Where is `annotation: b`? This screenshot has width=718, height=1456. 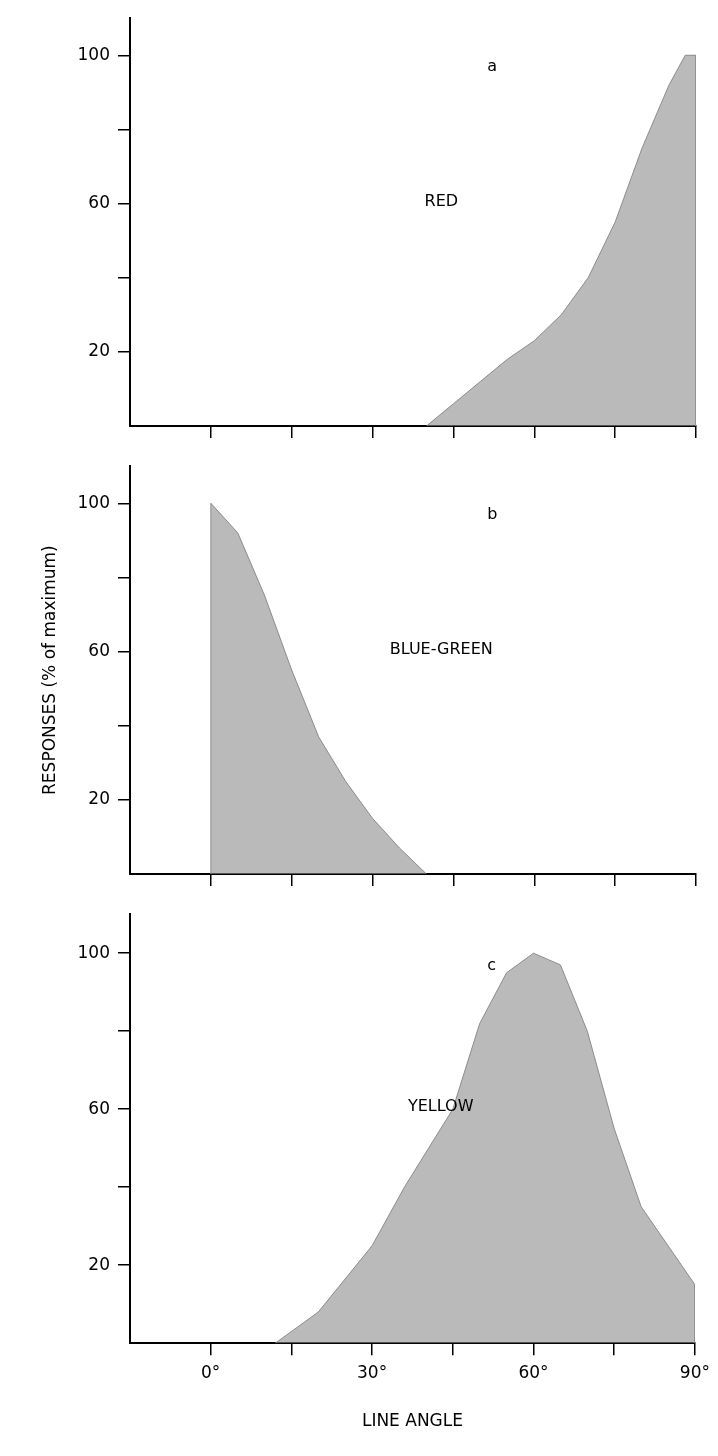
annotation: b is located at coordinates (492, 514).